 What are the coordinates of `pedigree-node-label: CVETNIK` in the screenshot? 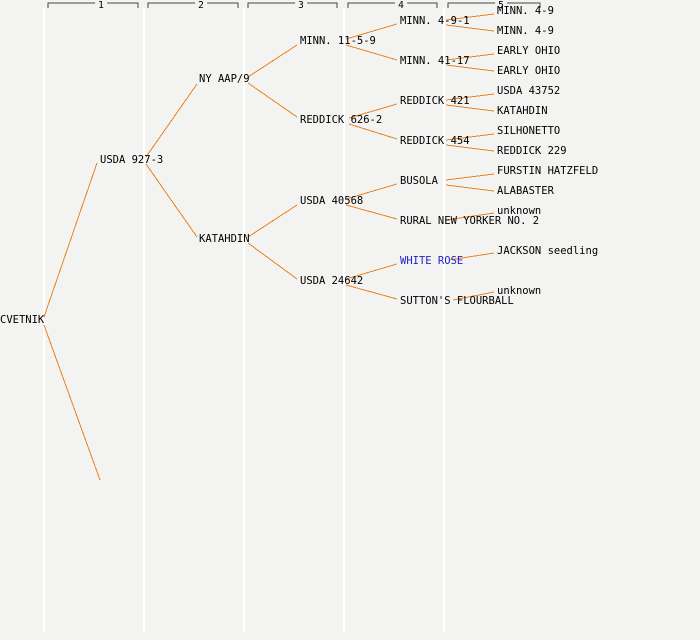 It's located at (22, 320).